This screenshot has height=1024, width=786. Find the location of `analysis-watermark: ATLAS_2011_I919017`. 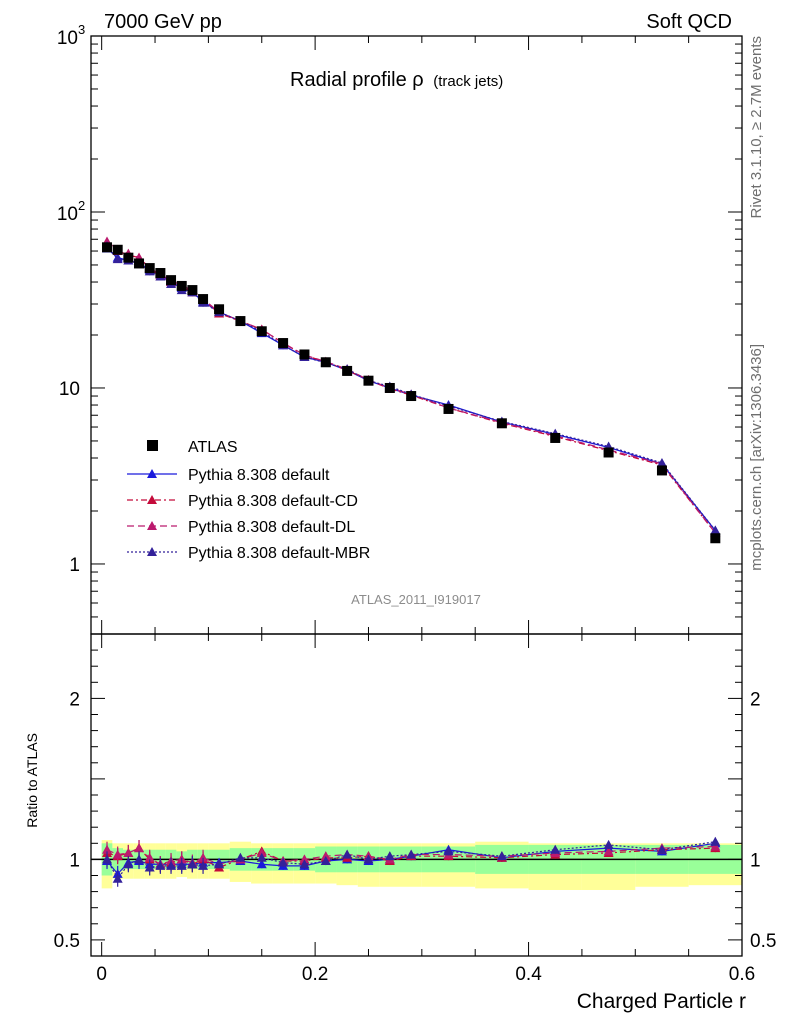

analysis-watermark: ATLAS_2011_I919017 is located at coordinates (416, 599).